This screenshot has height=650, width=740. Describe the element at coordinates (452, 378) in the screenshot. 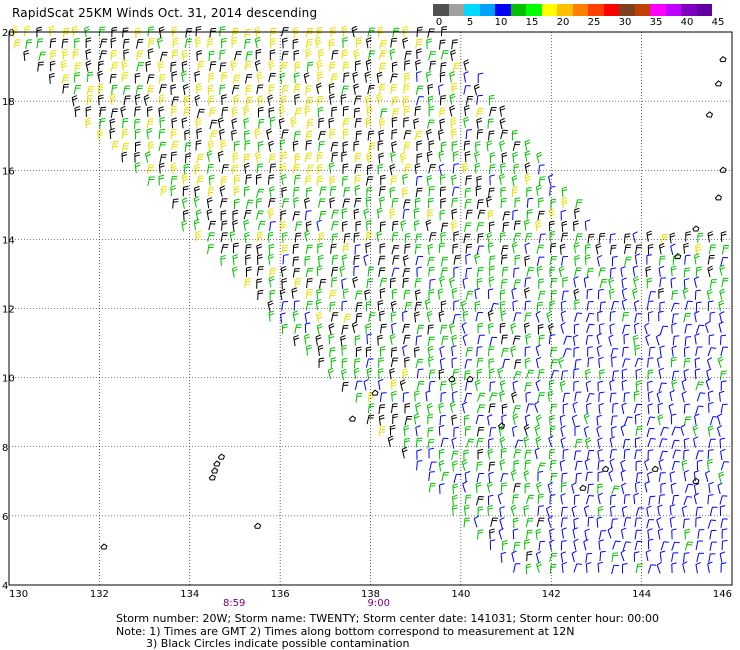

I see `island-outline` at that location.